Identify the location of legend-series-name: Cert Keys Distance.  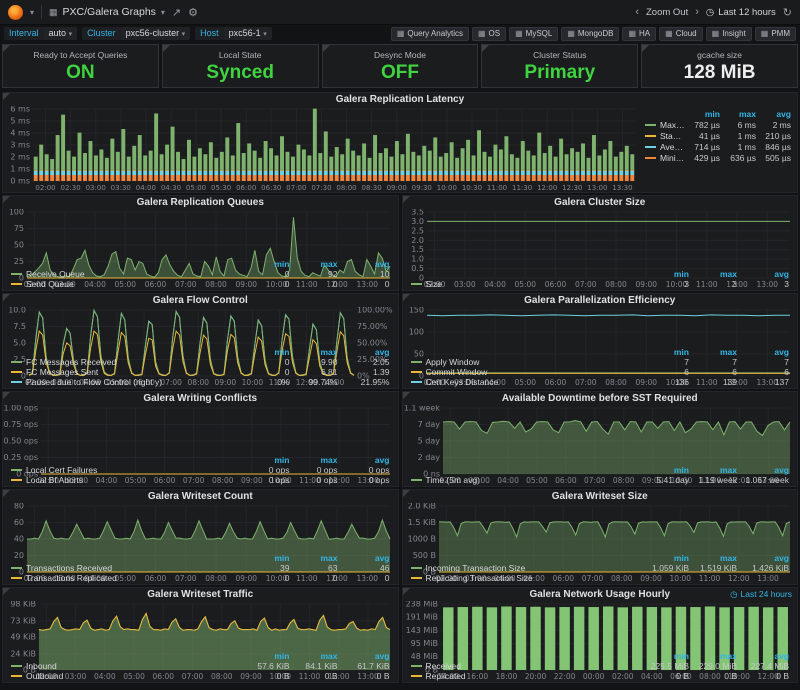
(526, 382).